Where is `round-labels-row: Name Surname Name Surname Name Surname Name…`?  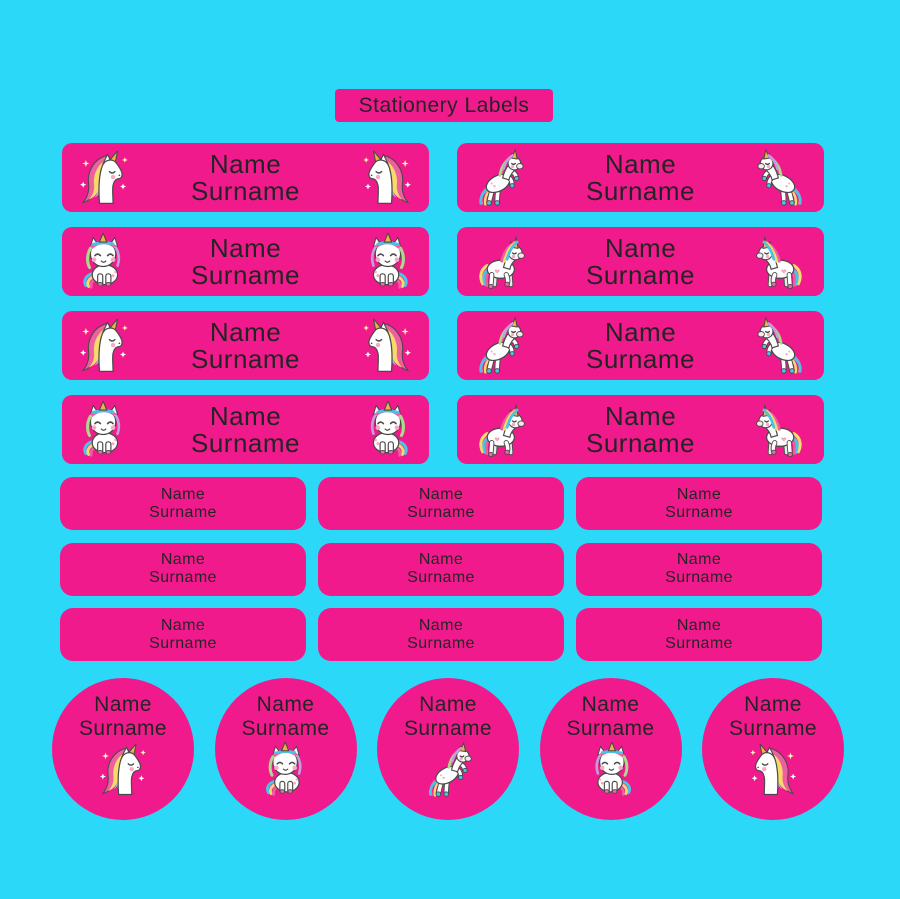
round-labels-row: Name Surname Name Surname Name Surname Name… is located at coordinates (448, 749).